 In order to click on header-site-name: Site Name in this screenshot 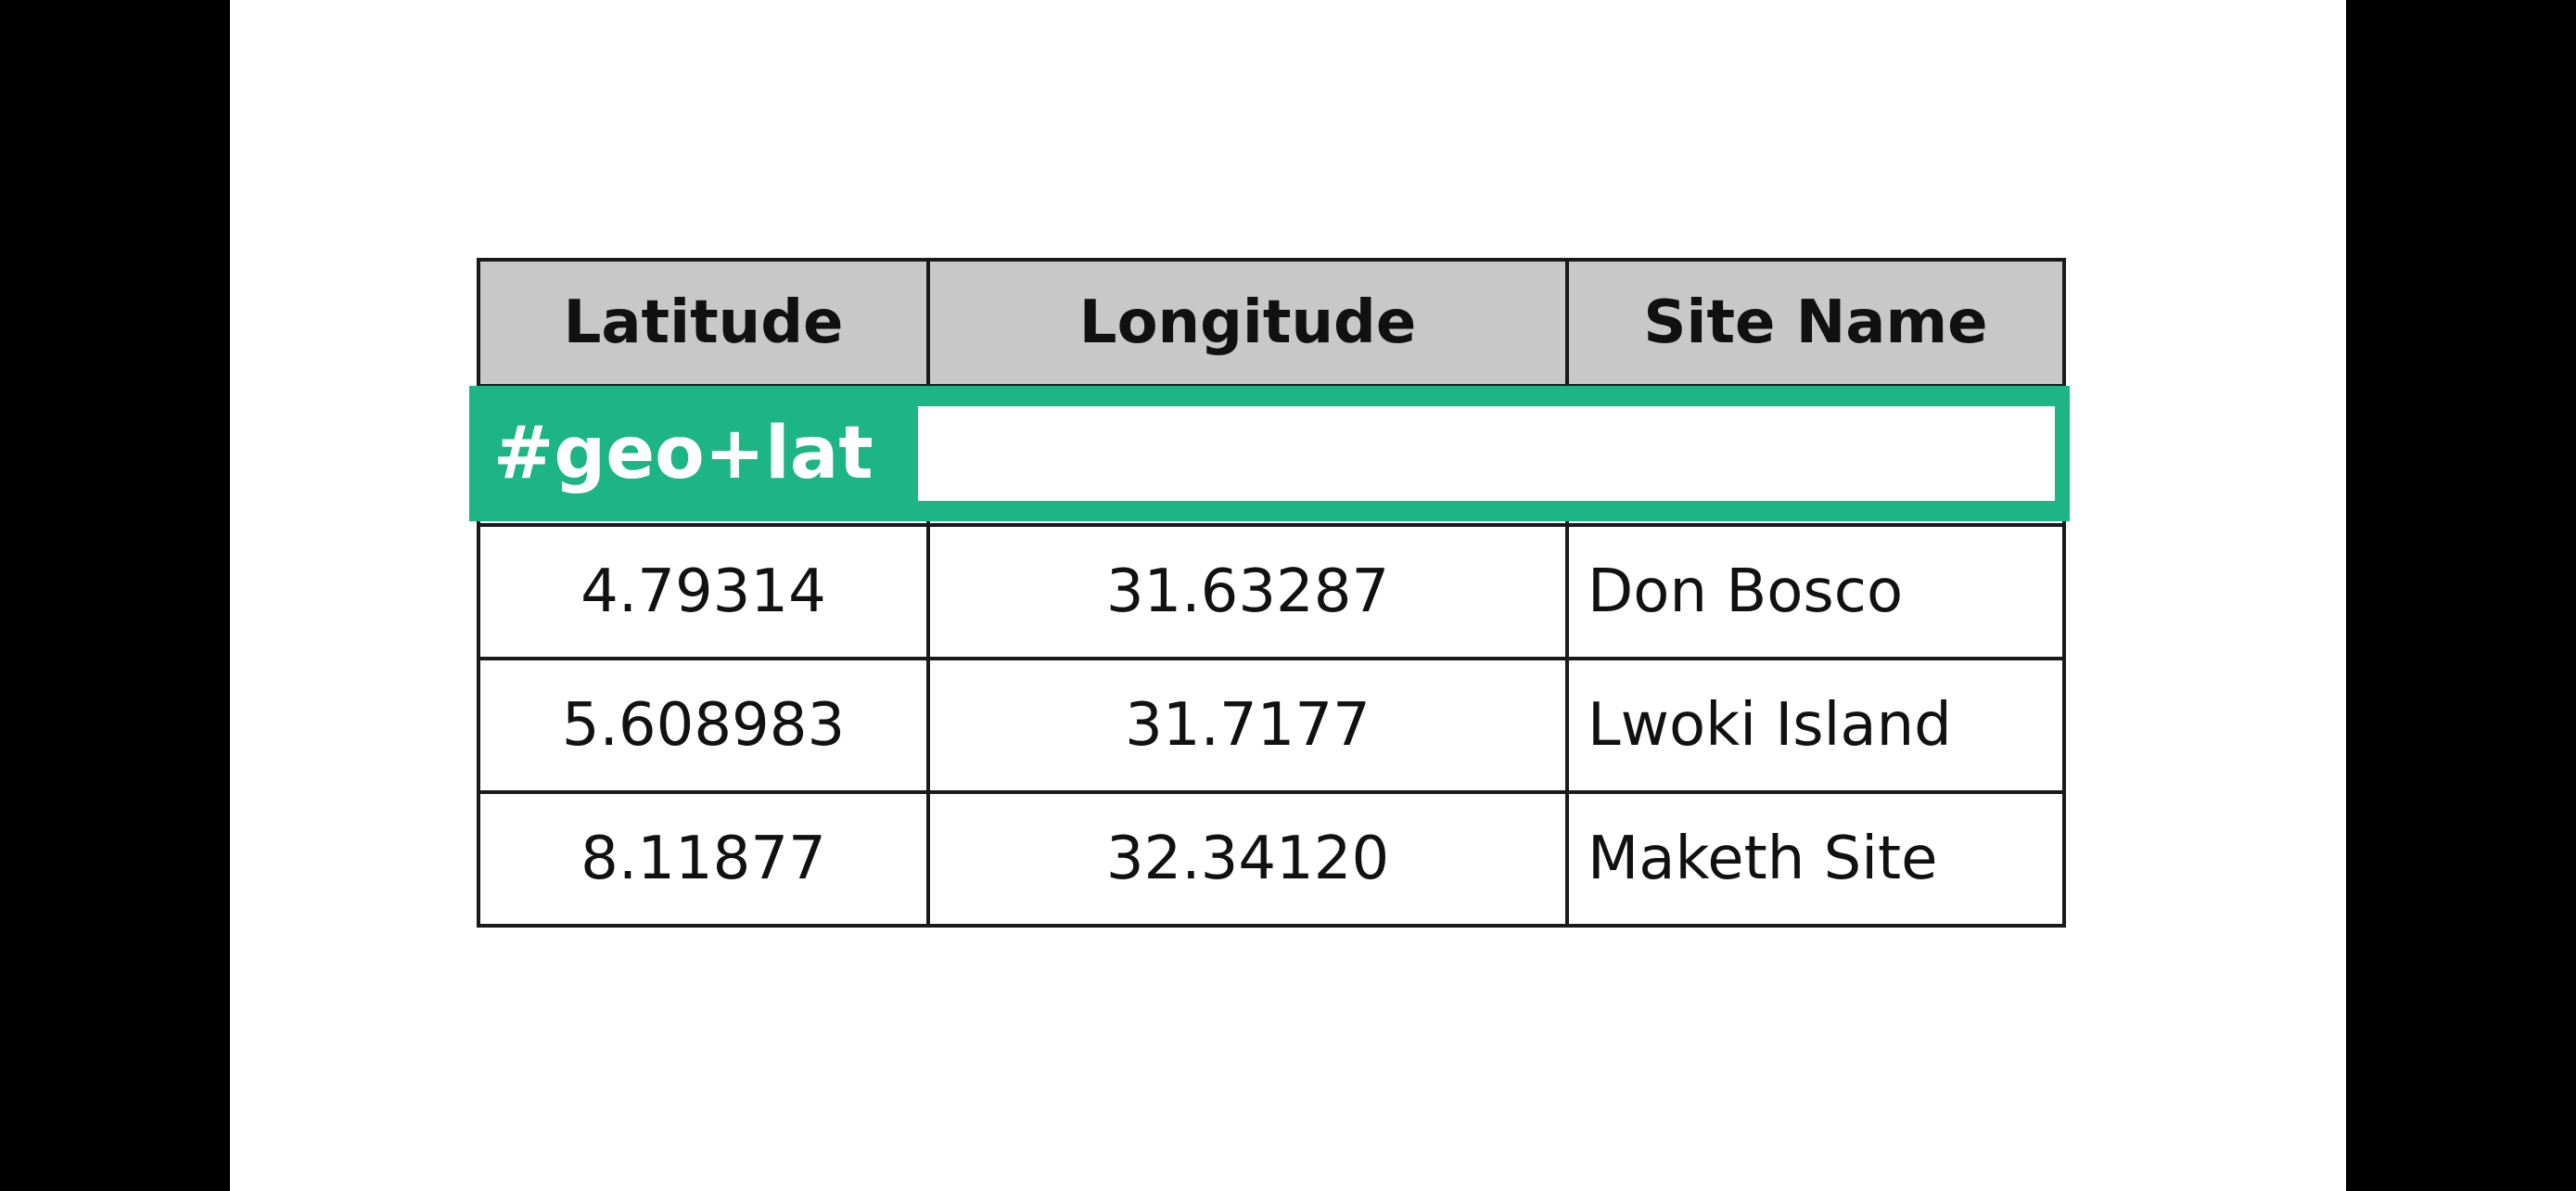, I will do `click(1815, 323)`.